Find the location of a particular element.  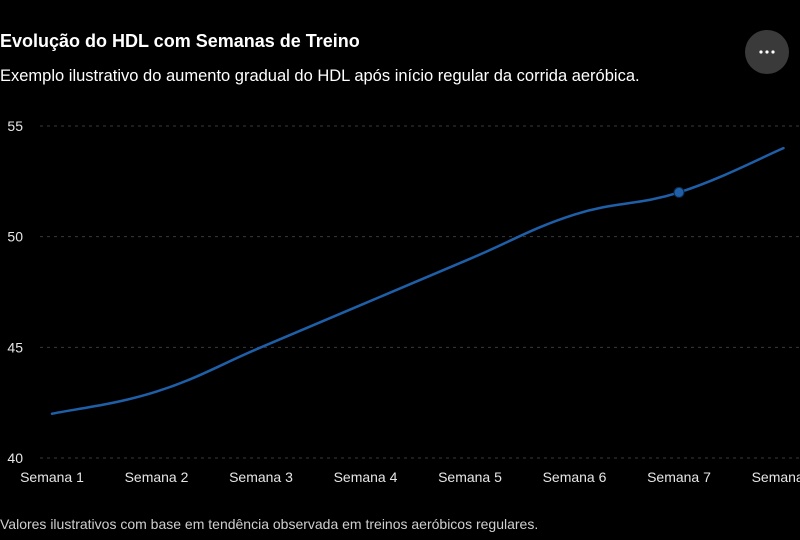

more-horizontal-icon is located at coordinates (767, 52).